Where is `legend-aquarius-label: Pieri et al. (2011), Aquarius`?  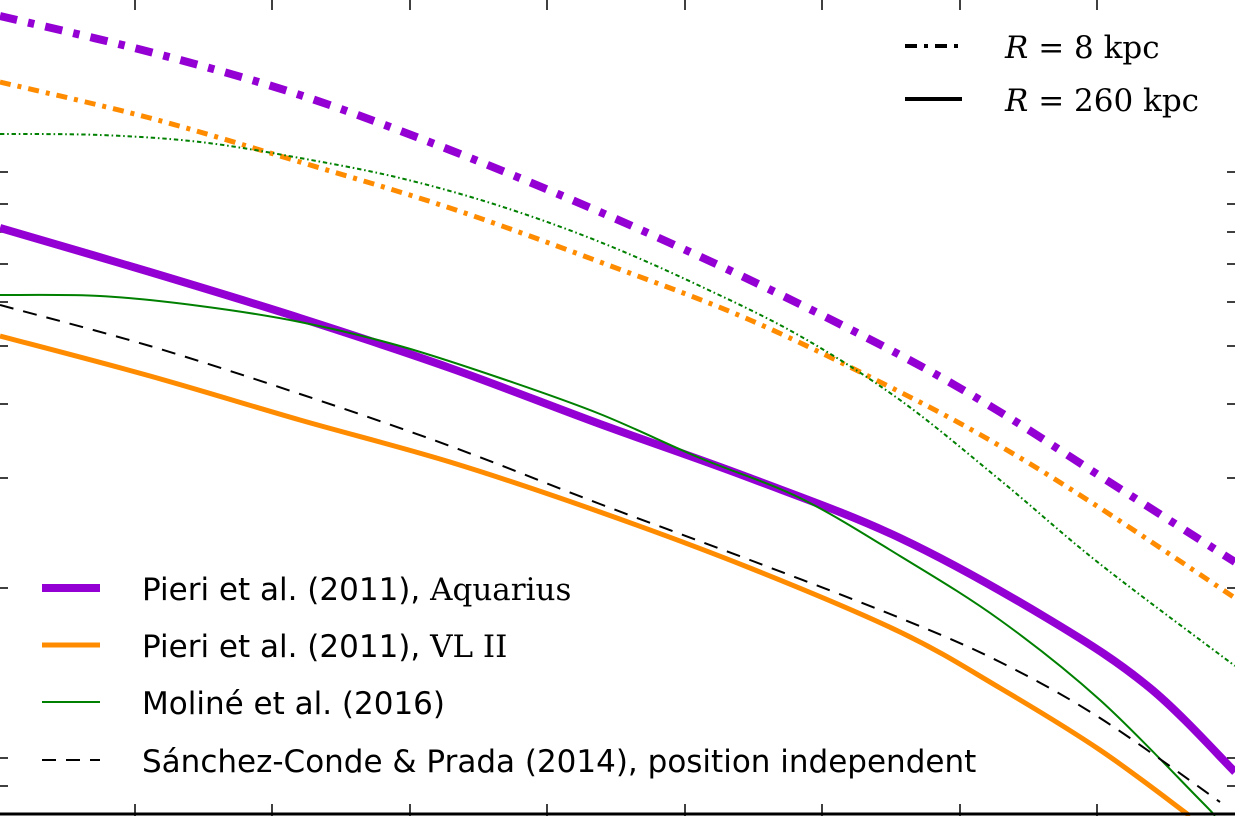 legend-aquarius-label: Pieri et al. (2011), Aquarius is located at coordinates (356, 590).